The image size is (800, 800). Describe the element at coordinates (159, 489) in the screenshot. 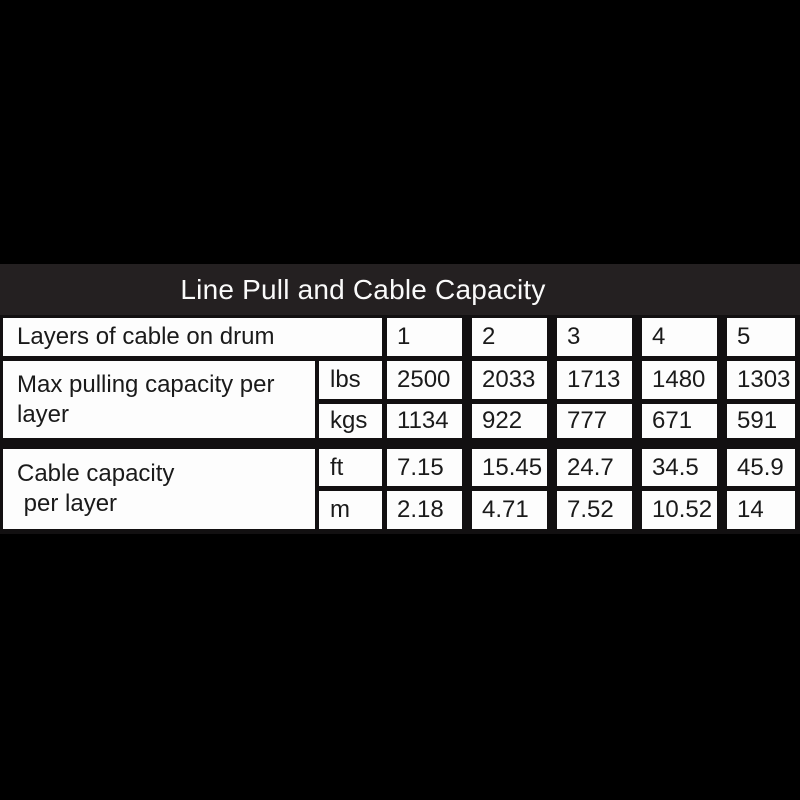

I see `group-label-cable-capacity: Cable capacity per layer` at that location.